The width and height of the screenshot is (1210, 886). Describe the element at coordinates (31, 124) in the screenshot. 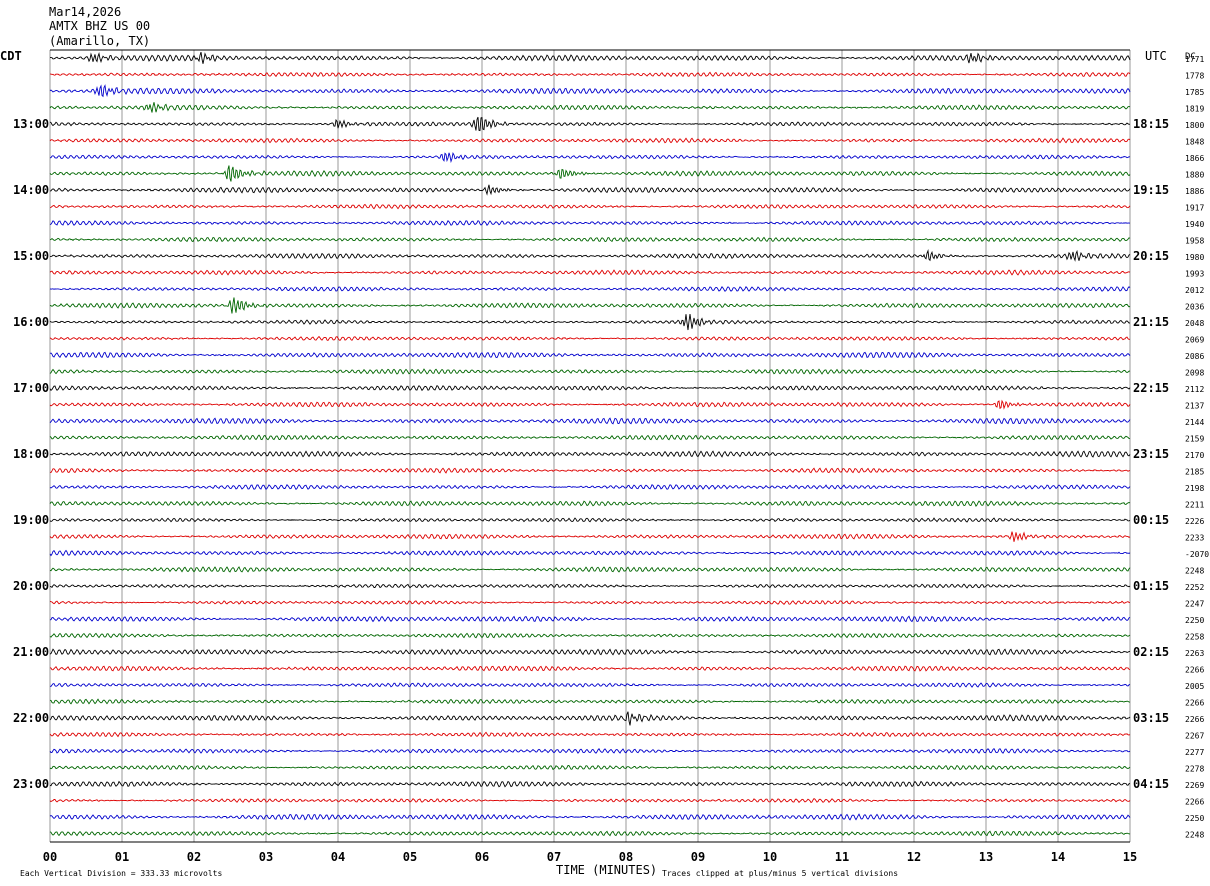

I see `left-hour-label: 13:00` at that location.